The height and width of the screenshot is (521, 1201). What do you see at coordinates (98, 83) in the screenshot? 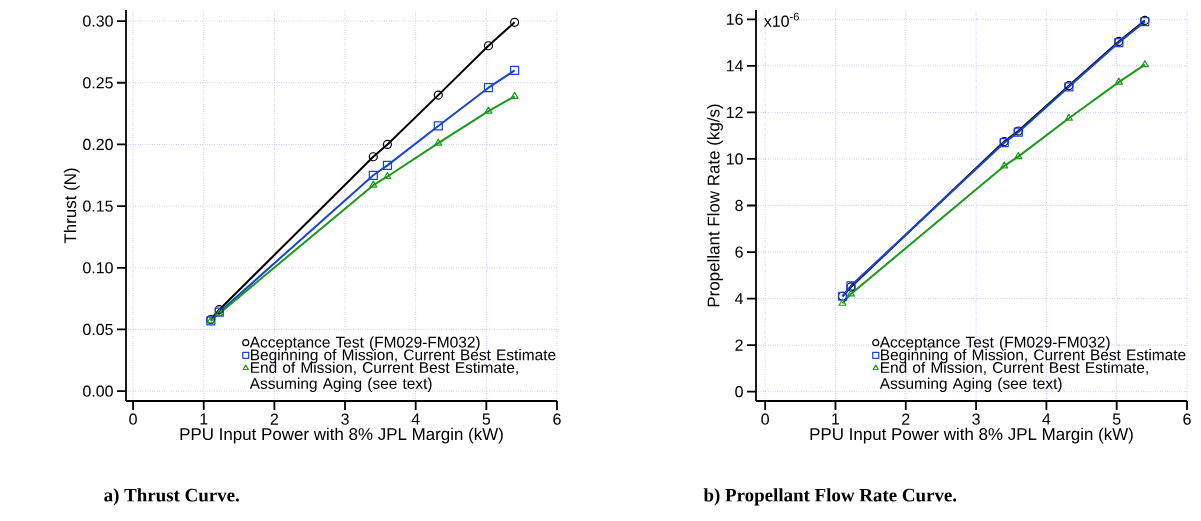
I see `y-tick-label: 0.25` at bounding box center [98, 83].